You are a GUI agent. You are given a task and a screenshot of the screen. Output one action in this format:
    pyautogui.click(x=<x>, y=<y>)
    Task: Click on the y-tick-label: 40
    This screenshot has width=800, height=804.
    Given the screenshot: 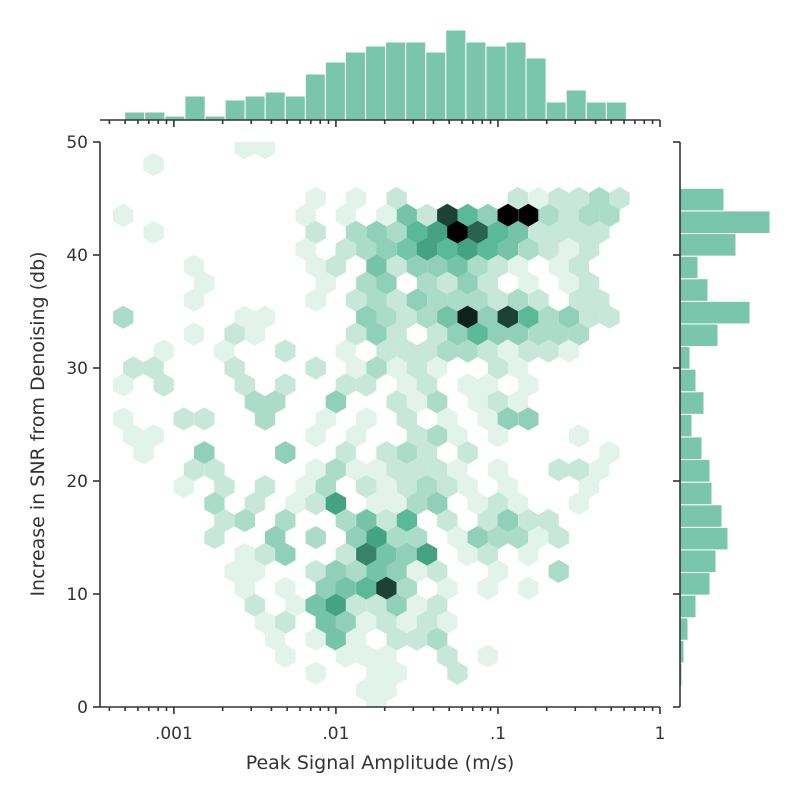 What is the action you would take?
    pyautogui.click(x=77, y=256)
    